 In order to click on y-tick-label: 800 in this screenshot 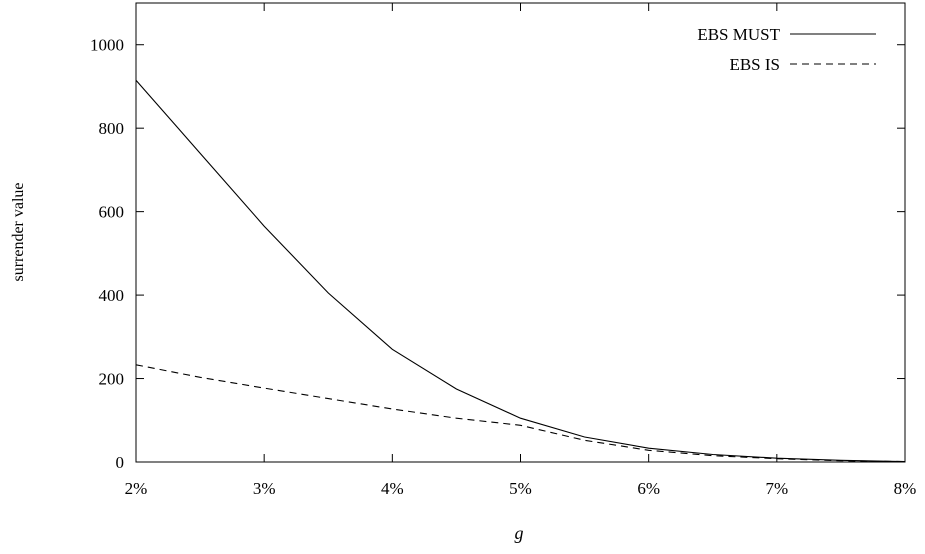, I will do `click(112, 128)`.